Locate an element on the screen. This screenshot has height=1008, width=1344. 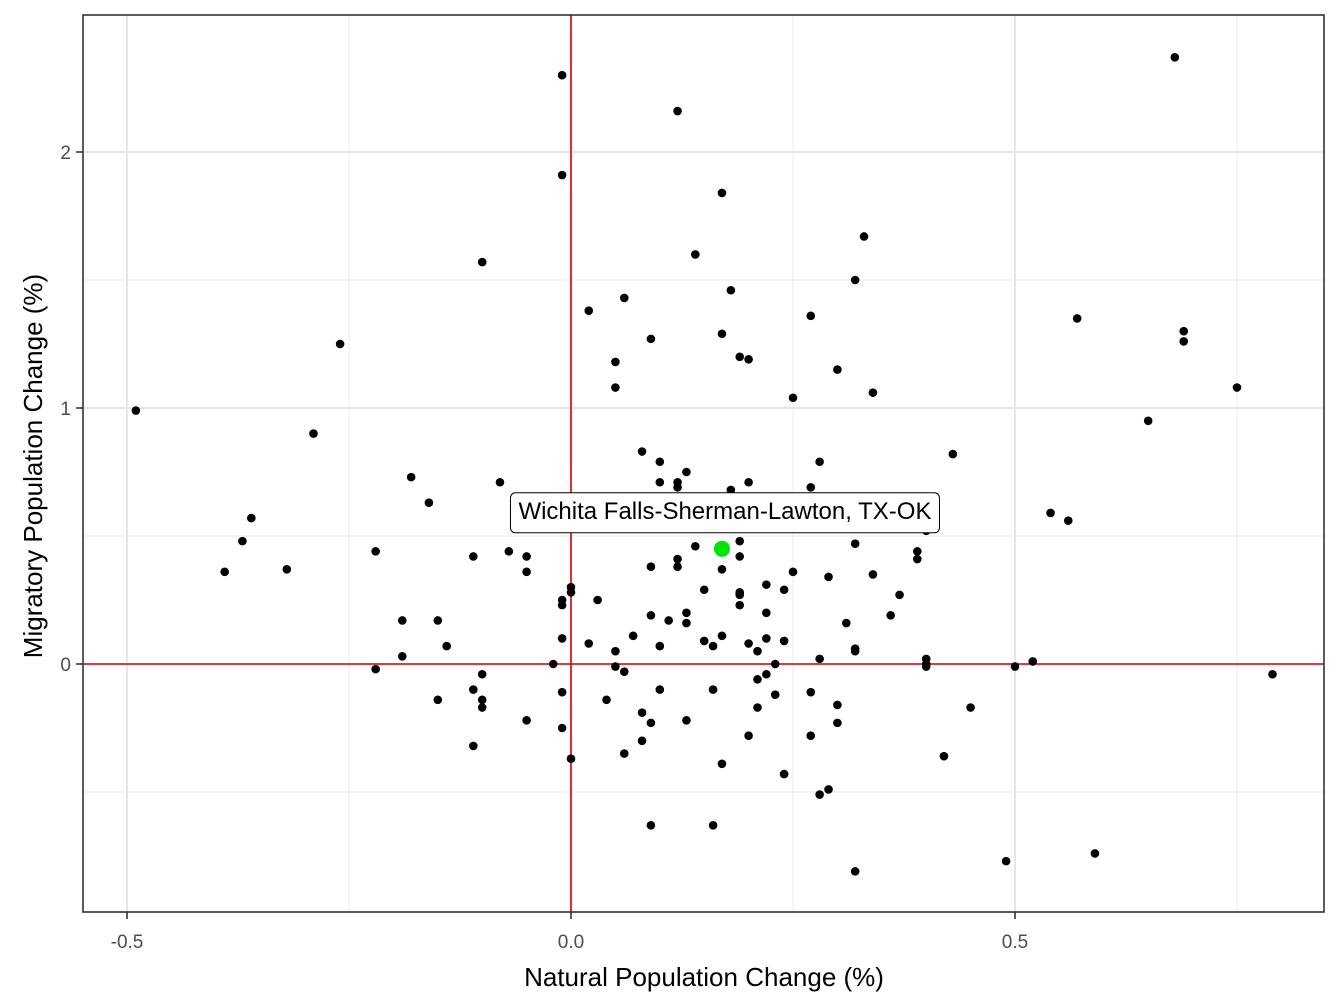
highlight-point is located at coordinates (721, 548).